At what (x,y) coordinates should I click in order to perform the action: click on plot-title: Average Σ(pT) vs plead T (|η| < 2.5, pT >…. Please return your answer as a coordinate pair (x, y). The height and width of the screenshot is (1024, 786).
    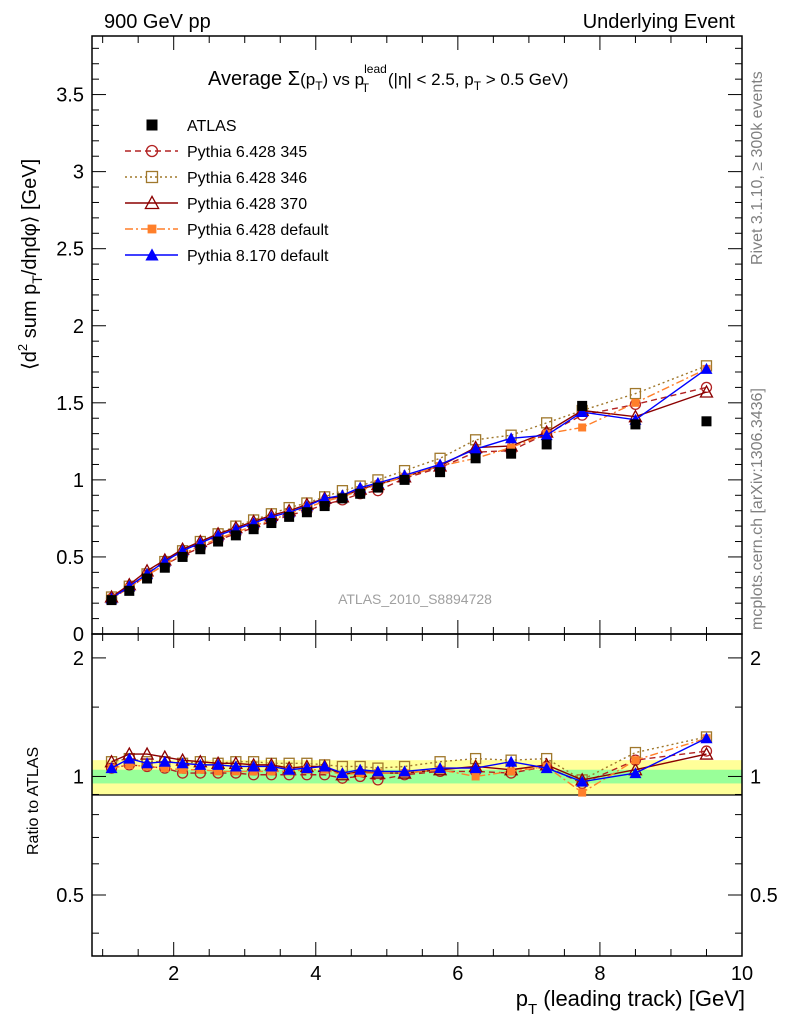
    Looking at the image, I should click on (388, 78).